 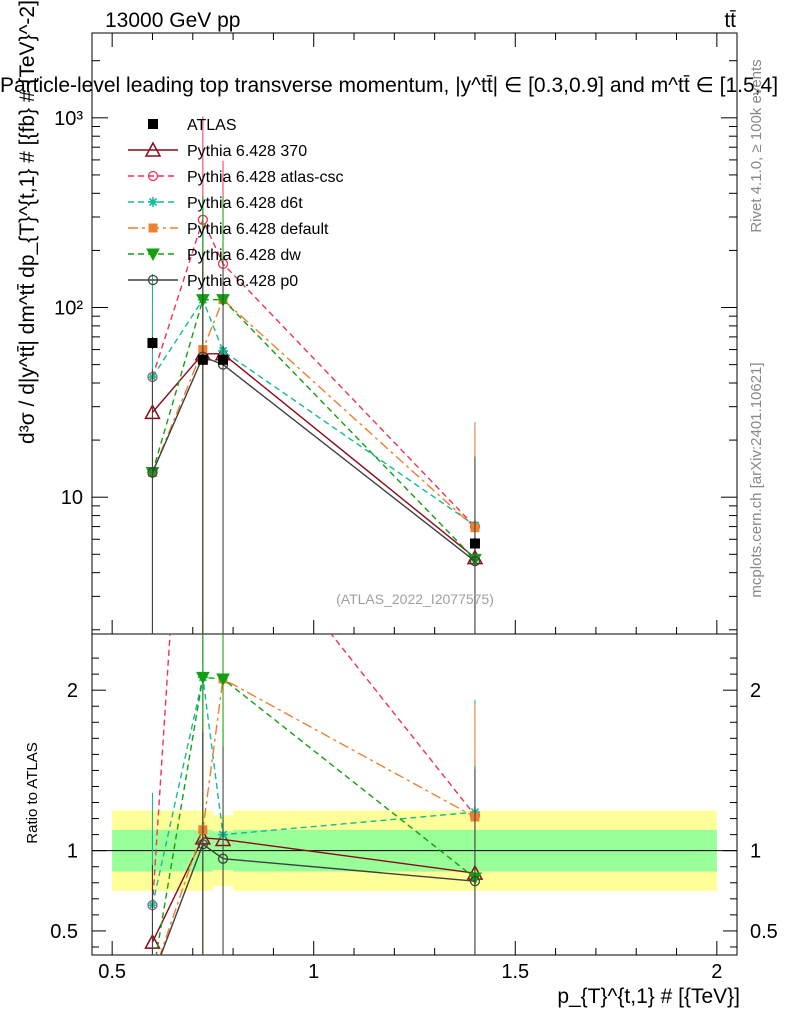 What do you see at coordinates (265, 177) in the screenshot?
I see `legend-label-1: Pythia 6.428 atlas-csc` at bounding box center [265, 177].